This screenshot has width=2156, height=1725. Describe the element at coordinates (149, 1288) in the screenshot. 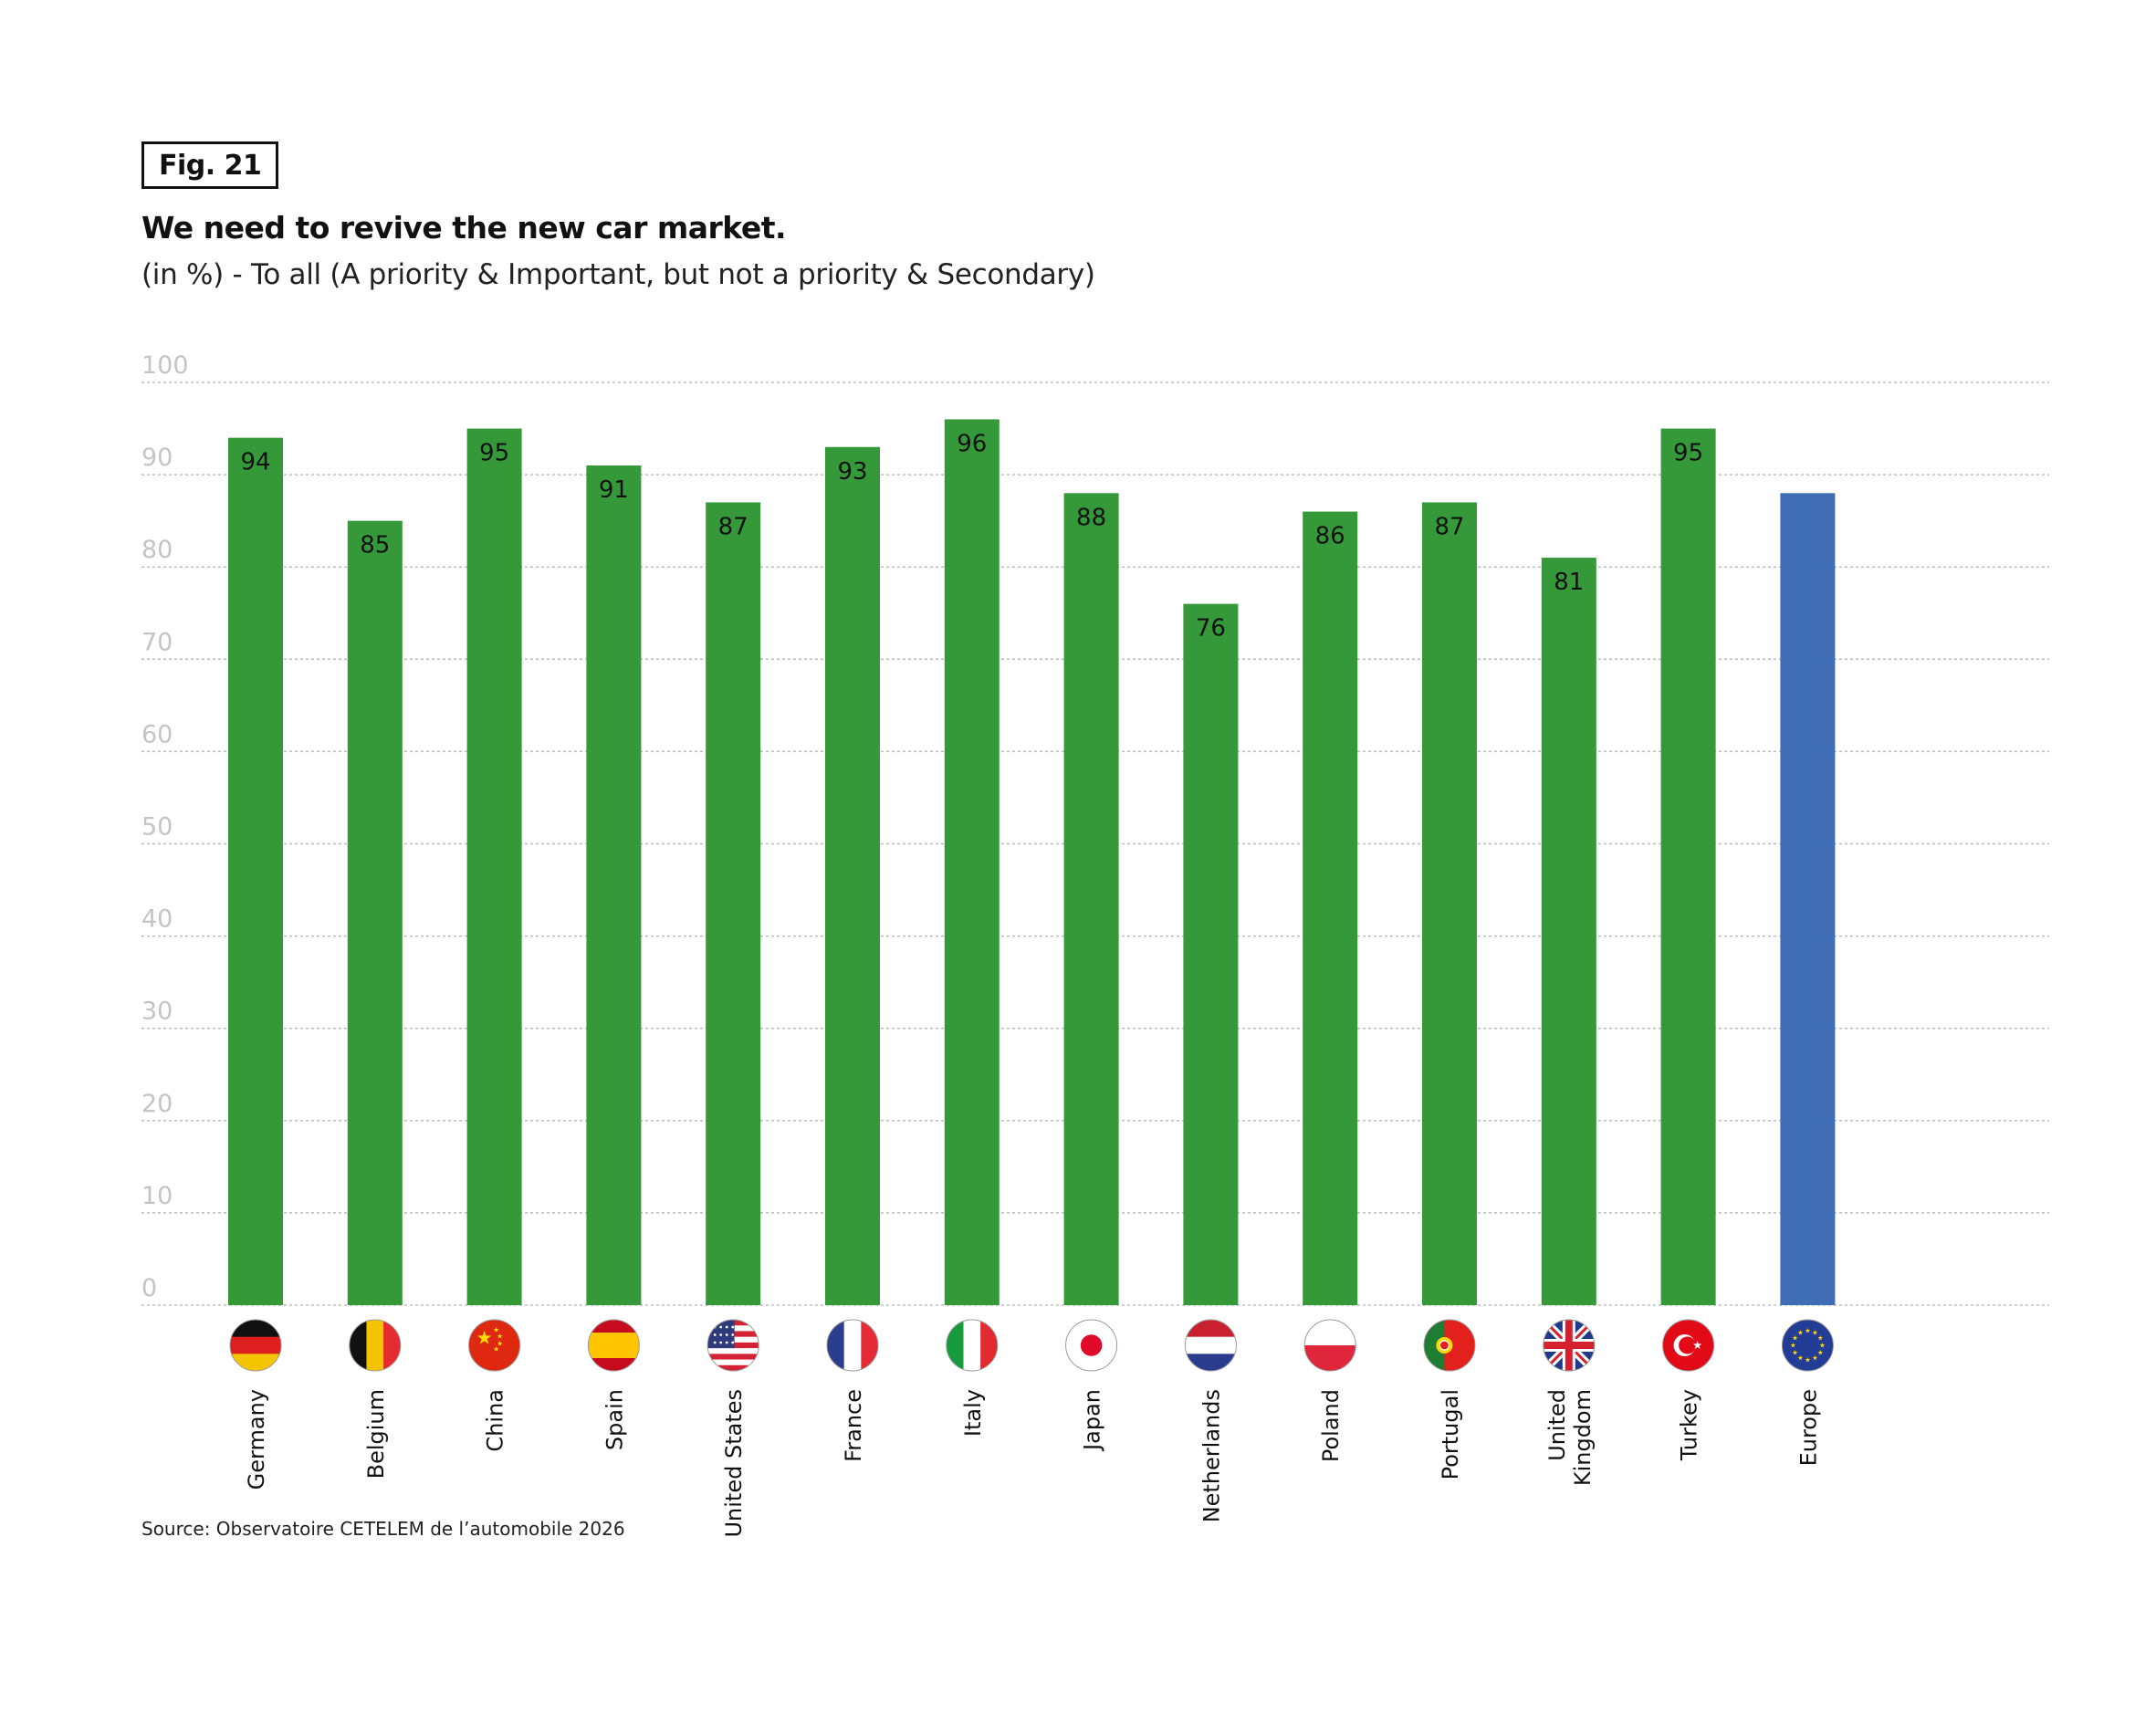

I see `y-tick-label: 0` at that location.